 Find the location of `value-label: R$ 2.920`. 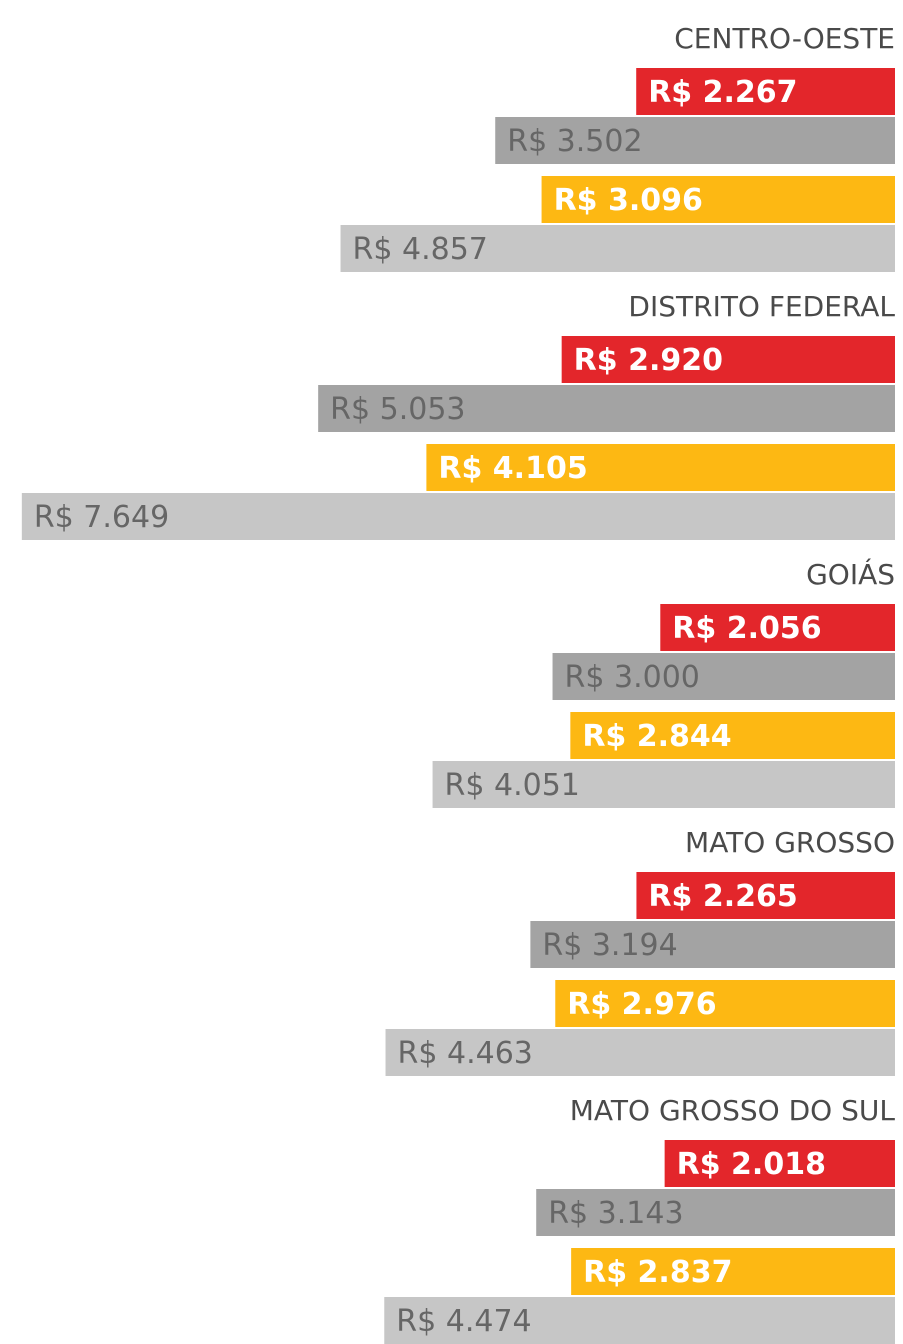

value-label: R$ 2.920 is located at coordinates (648, 360).